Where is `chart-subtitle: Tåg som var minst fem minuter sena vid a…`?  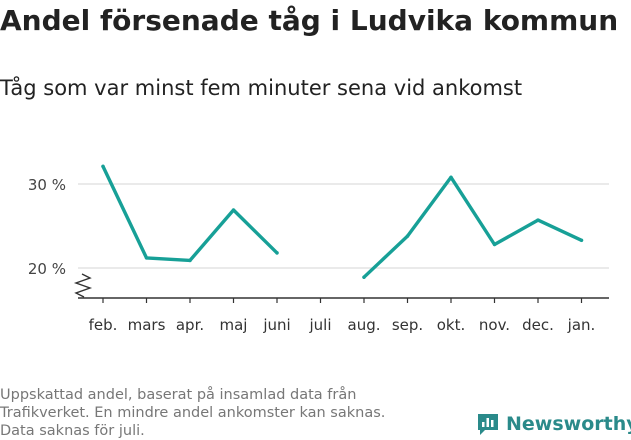
chart-subtitle: Tåg som var minst fem minuter sena vid a… is located at coordinates (261, 88).